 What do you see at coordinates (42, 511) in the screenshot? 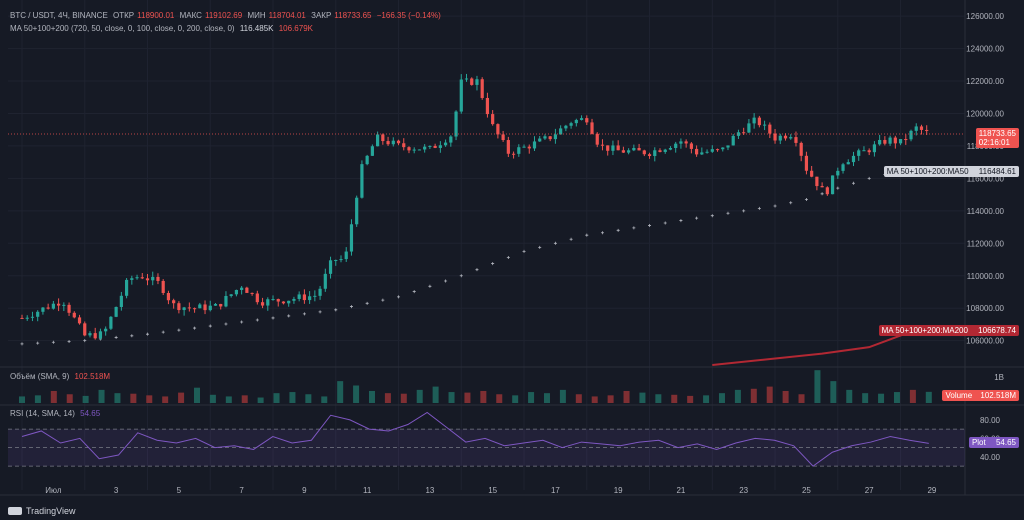
I see `branding: TradingView` at bounding box center [42, 511].